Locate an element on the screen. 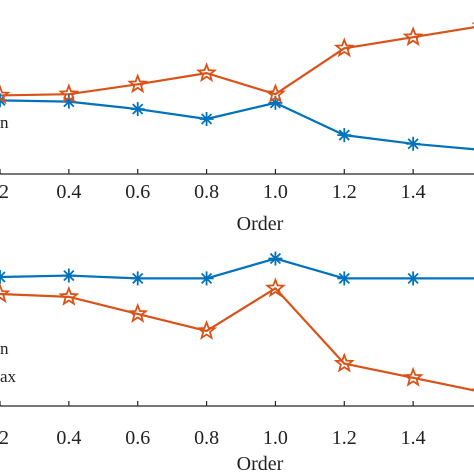  top-x-tick-label: 1.4 is located at coordinates (413, 192).